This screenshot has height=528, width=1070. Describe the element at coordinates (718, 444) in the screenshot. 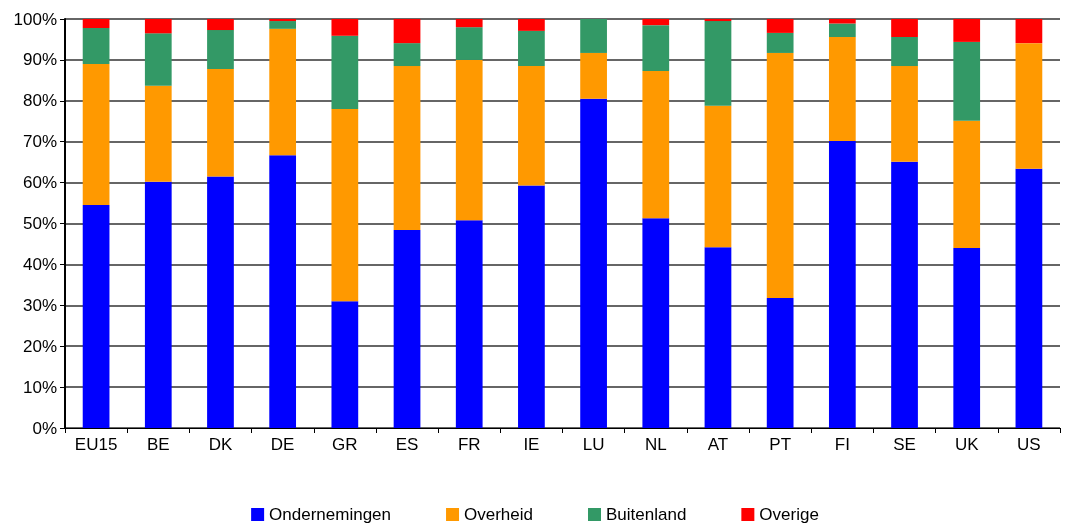

I see `x-tick-label: AT` at that location.